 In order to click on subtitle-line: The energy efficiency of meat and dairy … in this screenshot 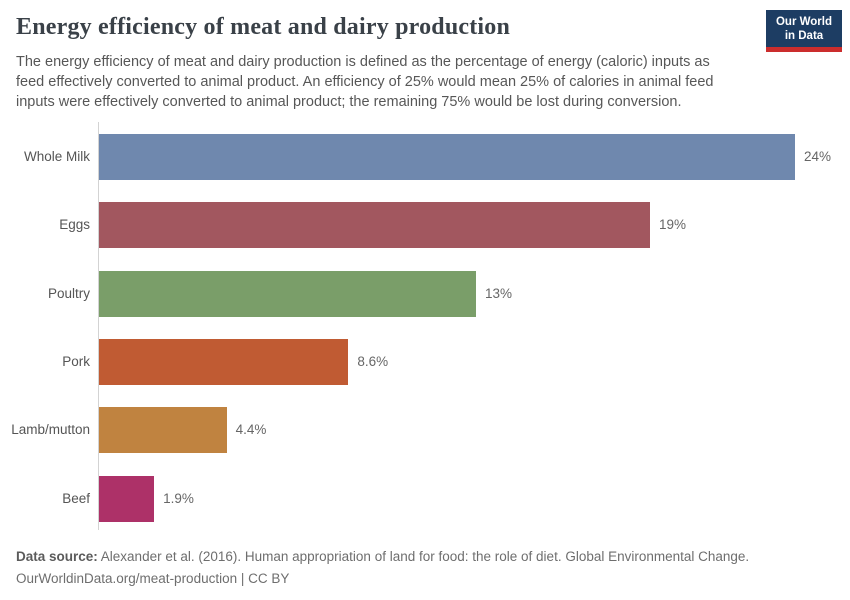, I will do `click(363, 62)`.